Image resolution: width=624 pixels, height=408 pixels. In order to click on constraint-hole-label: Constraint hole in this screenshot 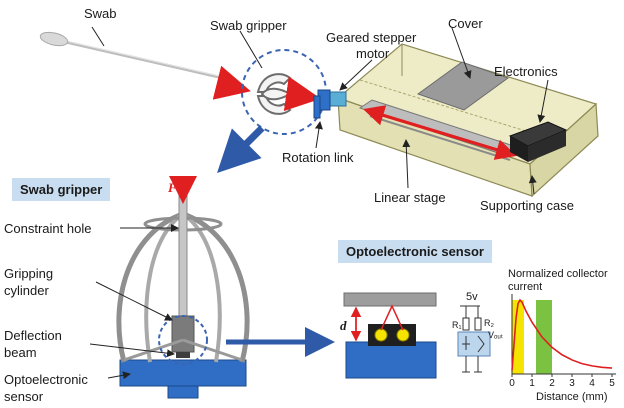, I will do `click(48, 228)`.